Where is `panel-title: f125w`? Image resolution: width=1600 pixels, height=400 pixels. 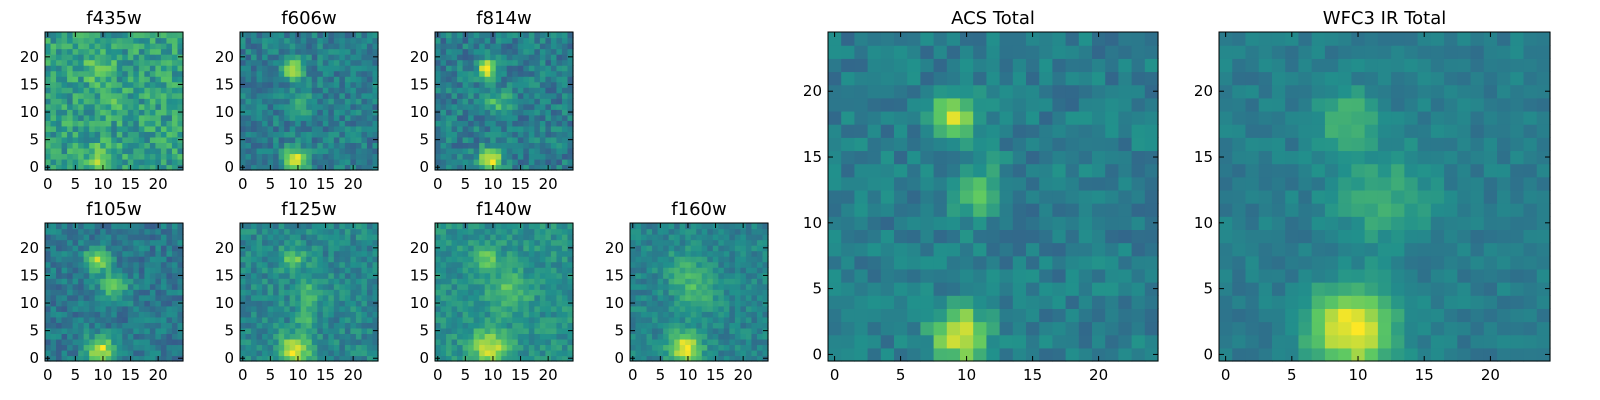 panel-title: f125w is located at coordinates (308, 209).